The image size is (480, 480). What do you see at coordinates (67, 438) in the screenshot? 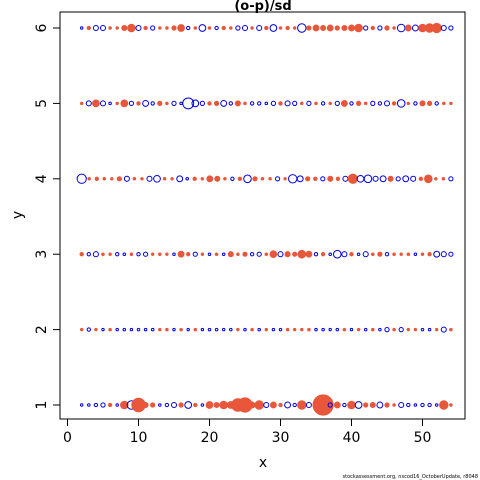
I see `x-tick-label: 0` at bounding box center [67, 438].